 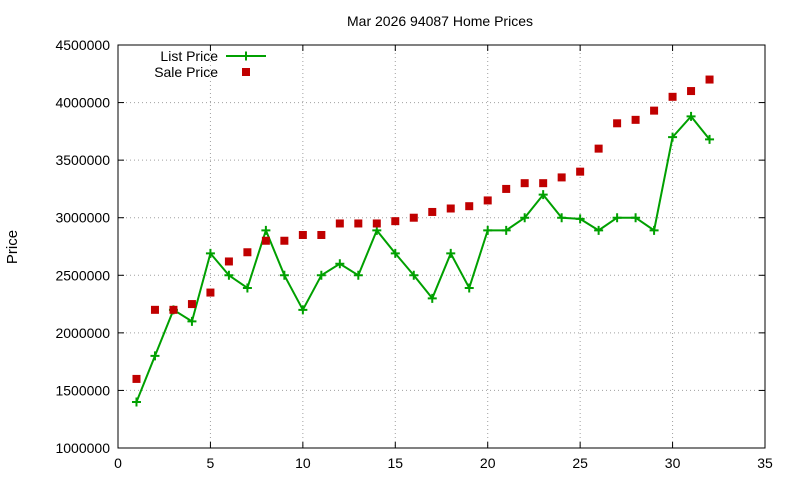 What do you see at coordinates (246, 56) in the screenshot?
I see `legend-plus-marker` at bounding box center [246, 56].